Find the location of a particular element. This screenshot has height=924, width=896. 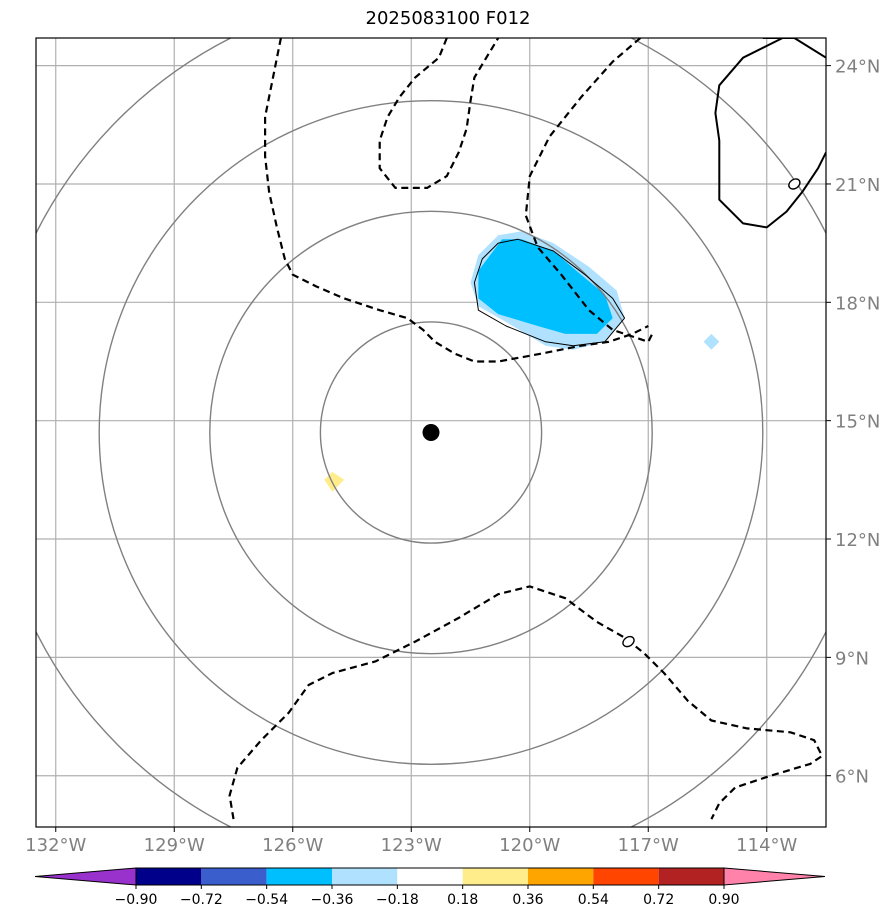

colorbar-label-1: −0.72 is located at coordinates (201, 900).